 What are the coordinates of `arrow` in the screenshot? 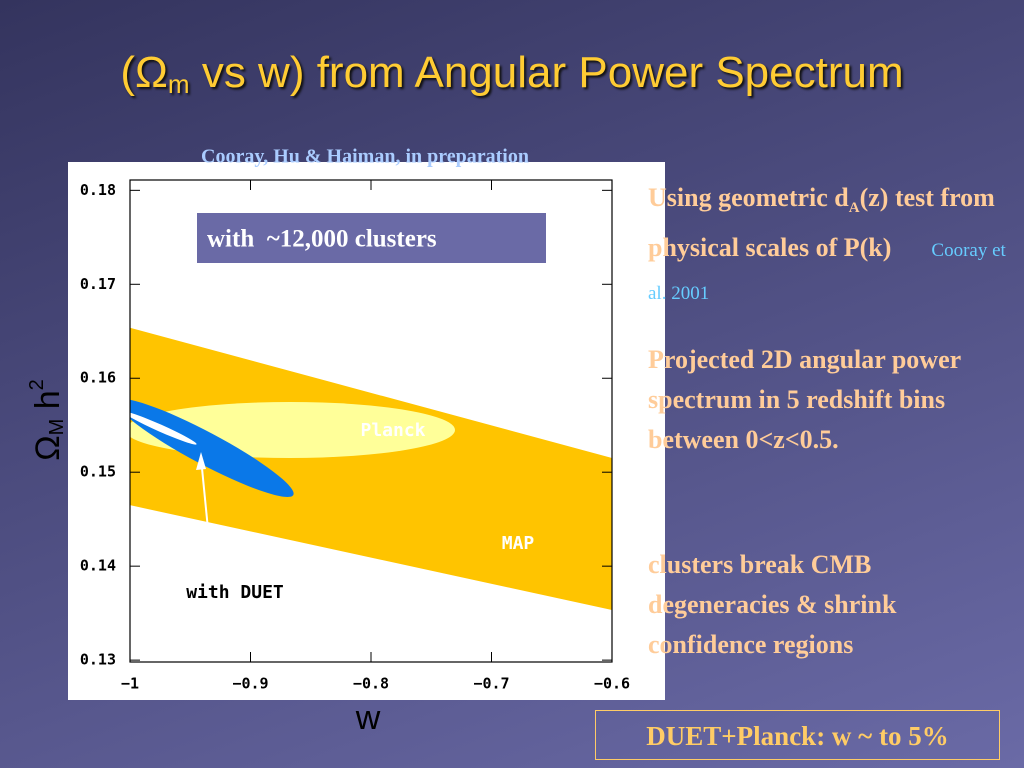 It's located at (206, 514).